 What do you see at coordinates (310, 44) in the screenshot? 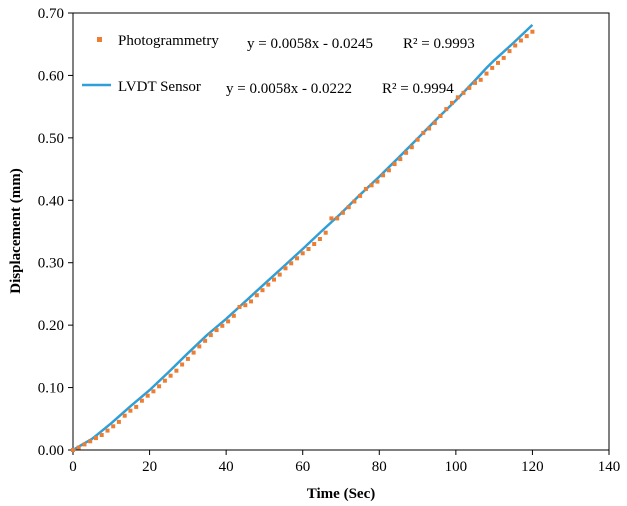
I see `trendline-equation-photogrammetry: y = 0.0058x - 0.0245` at bounding box center [310, 44].